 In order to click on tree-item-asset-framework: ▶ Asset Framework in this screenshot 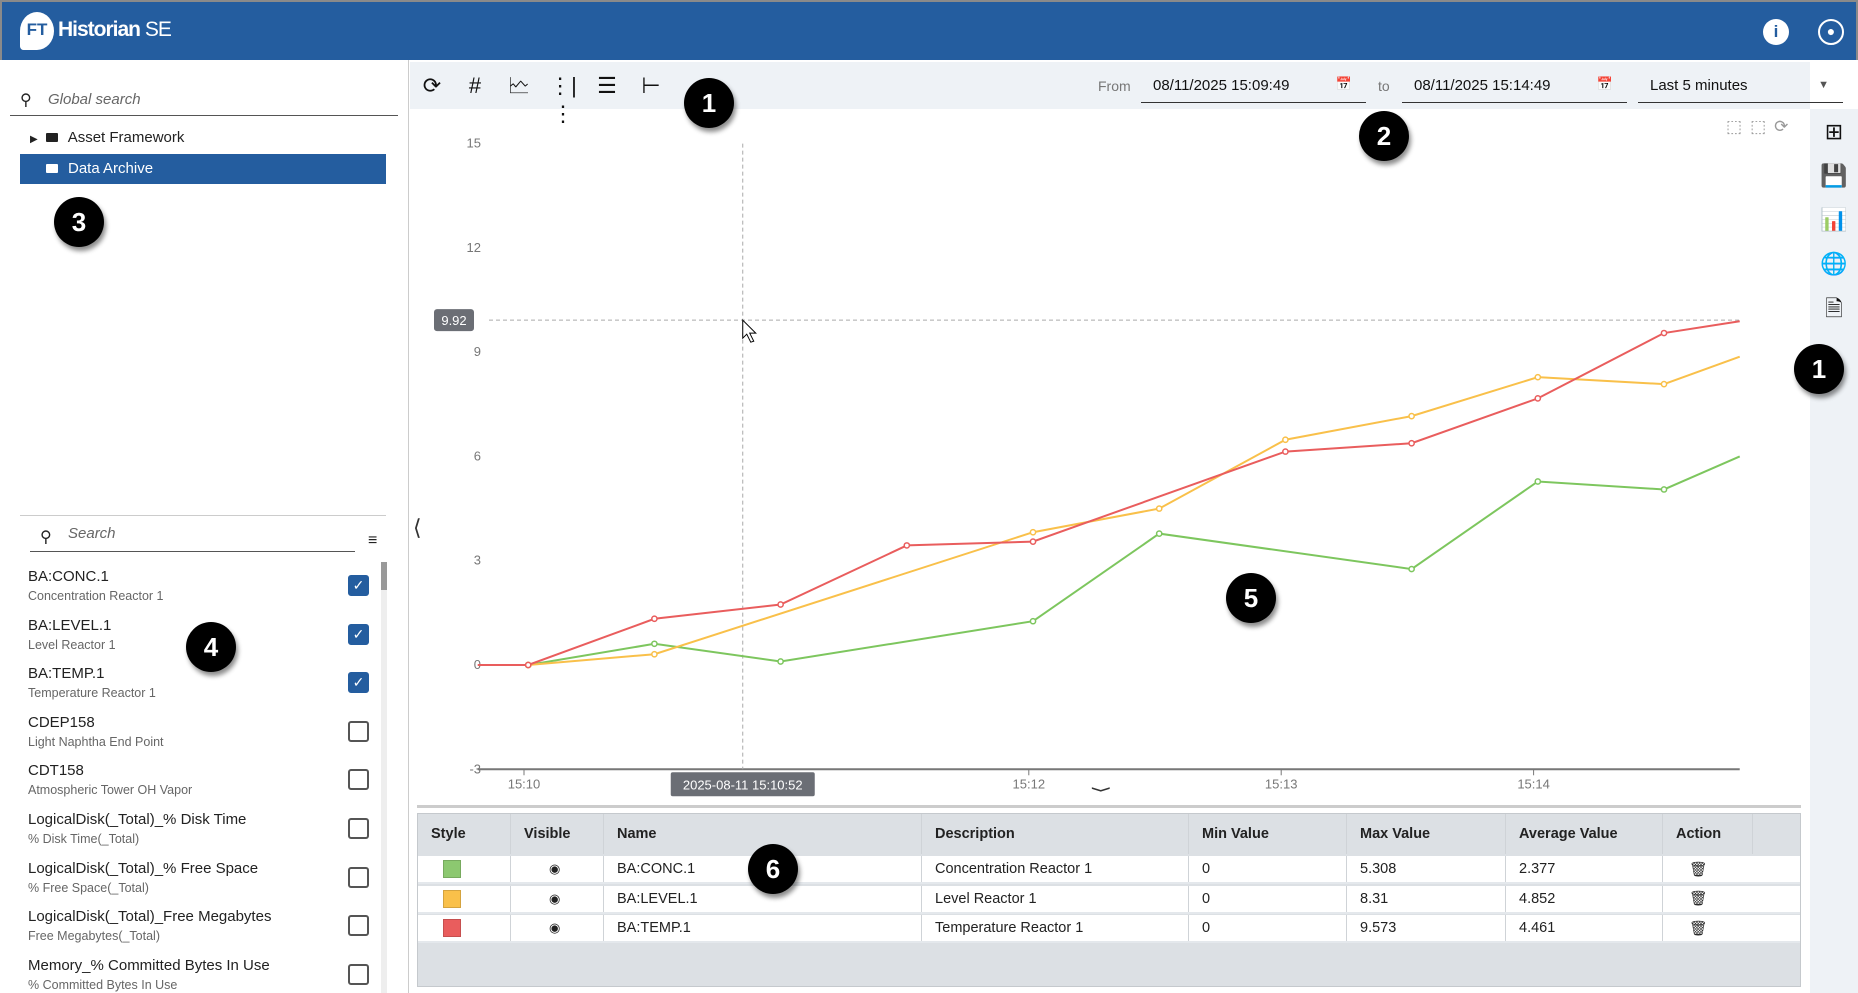, I will do `click(107, 137)`.